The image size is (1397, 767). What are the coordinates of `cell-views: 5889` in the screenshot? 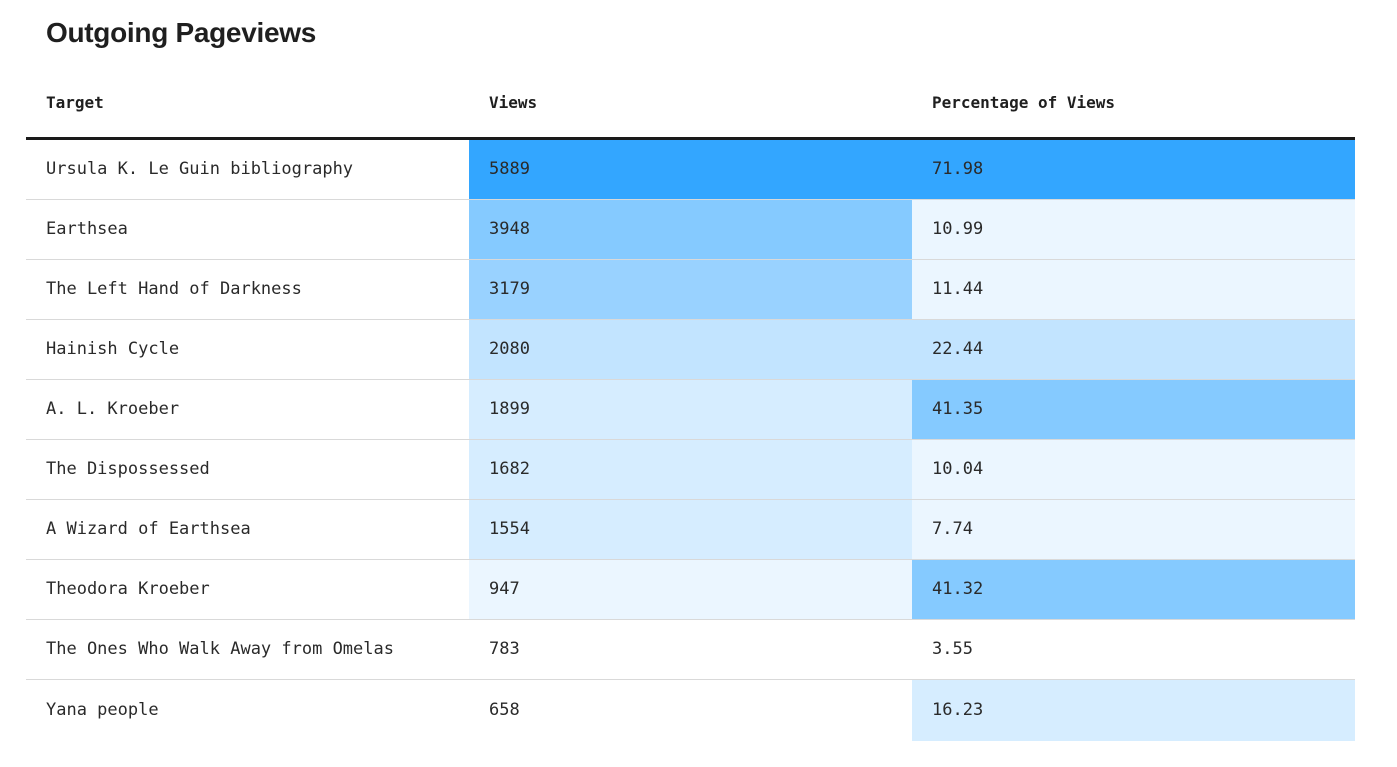 It's located at (690, 169).